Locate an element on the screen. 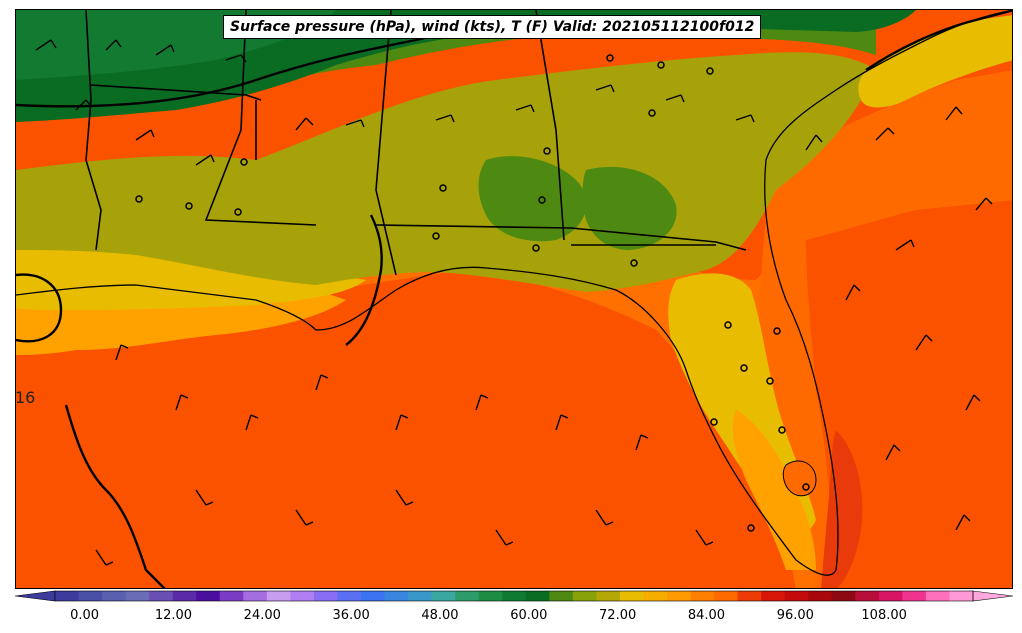  colorbar-tick-label: 12.00 is located at coordinates (173, 615).